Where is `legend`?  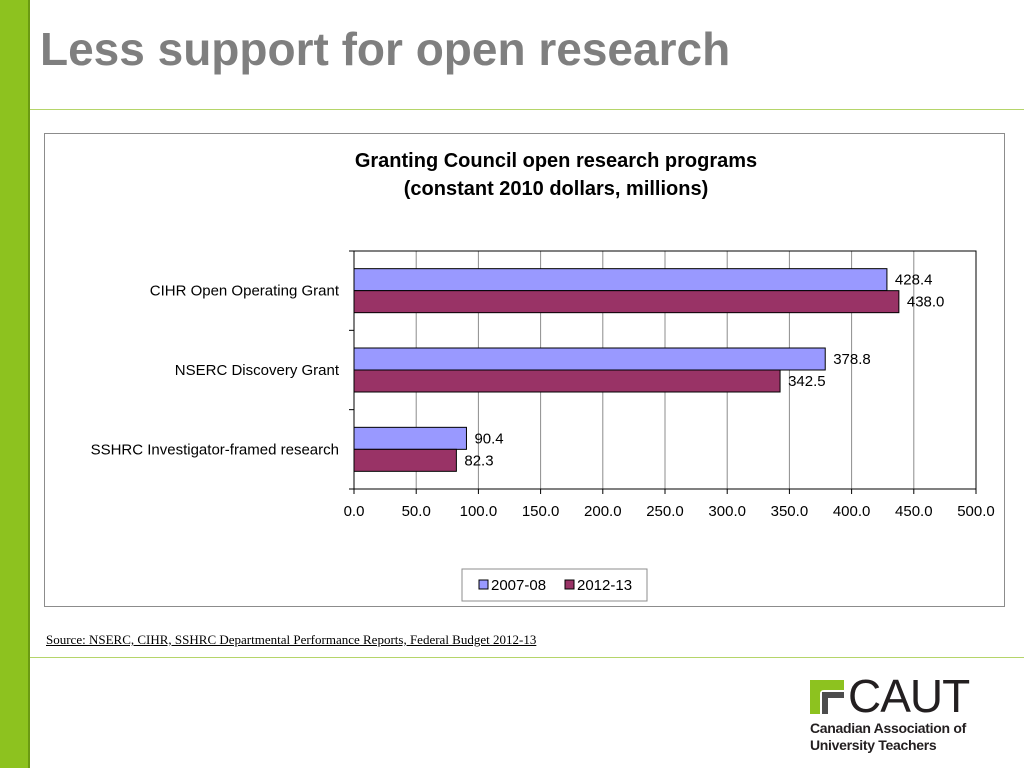 legend is located at coordinates (554, 585).